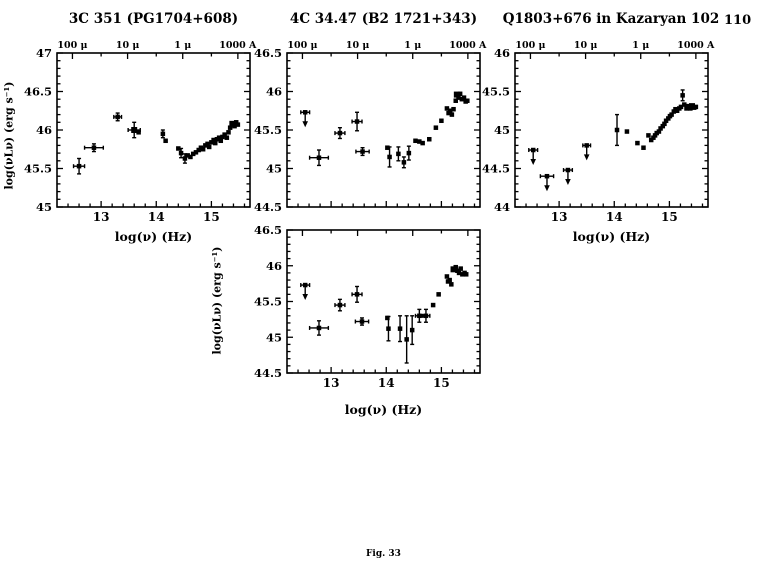 The height and width of the screenshot is (574, 768). What do you see at coordinates (140, 132) in the screenshot?
I see `sed-plot-3c351: 13 14 15 45 45.5 46 46.5 47 100 μ 10 μ 1 μ 1000 A` at bounding box center [140, 132].